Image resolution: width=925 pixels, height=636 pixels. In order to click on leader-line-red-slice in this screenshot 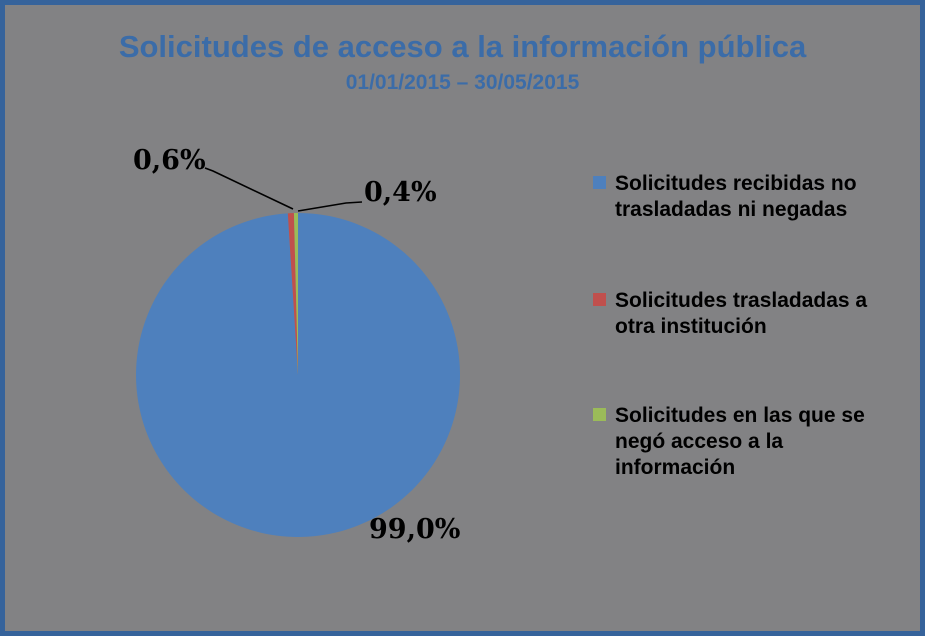, I will do `click(249, 188)`.